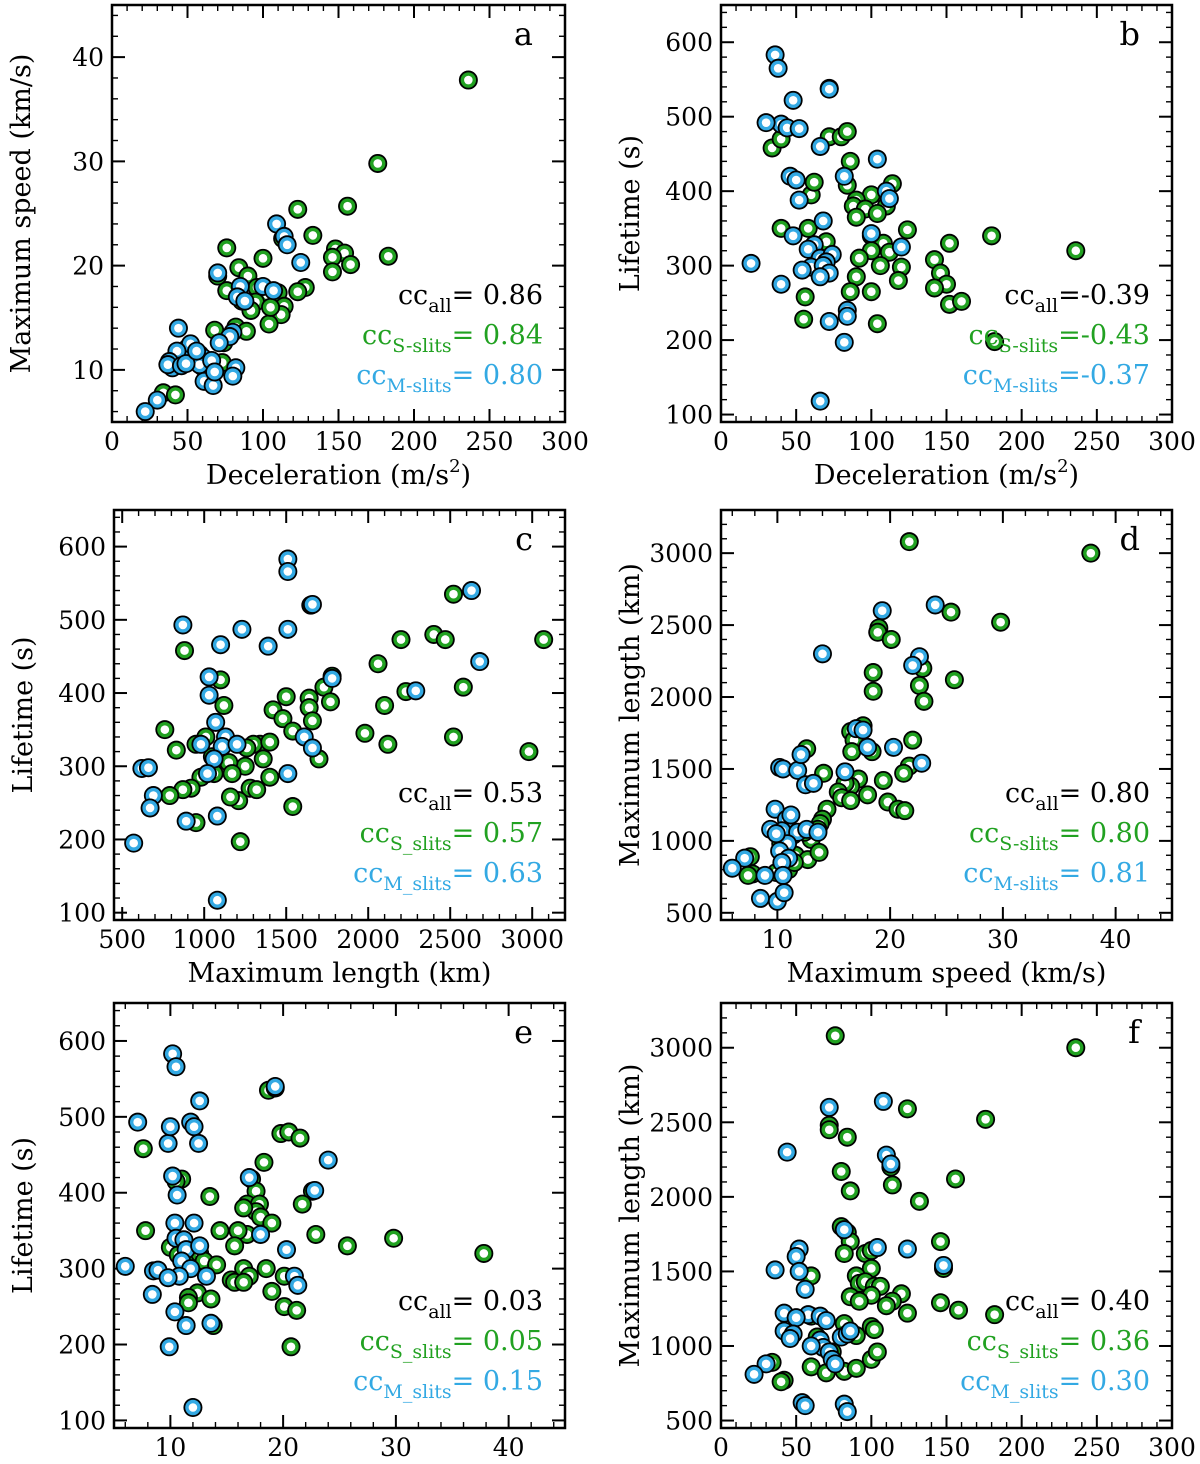 The width and height of the screenshot is (1200, 1464). I want to click on cc-subscript: M-slits, so click(419, 386).